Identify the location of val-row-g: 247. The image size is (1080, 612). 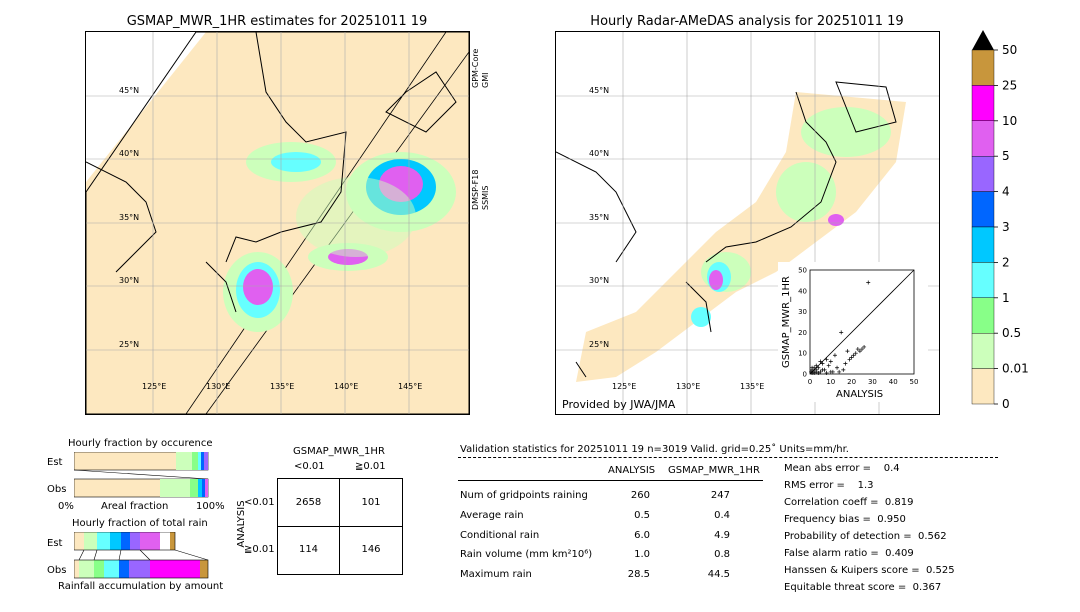
(720, 495).